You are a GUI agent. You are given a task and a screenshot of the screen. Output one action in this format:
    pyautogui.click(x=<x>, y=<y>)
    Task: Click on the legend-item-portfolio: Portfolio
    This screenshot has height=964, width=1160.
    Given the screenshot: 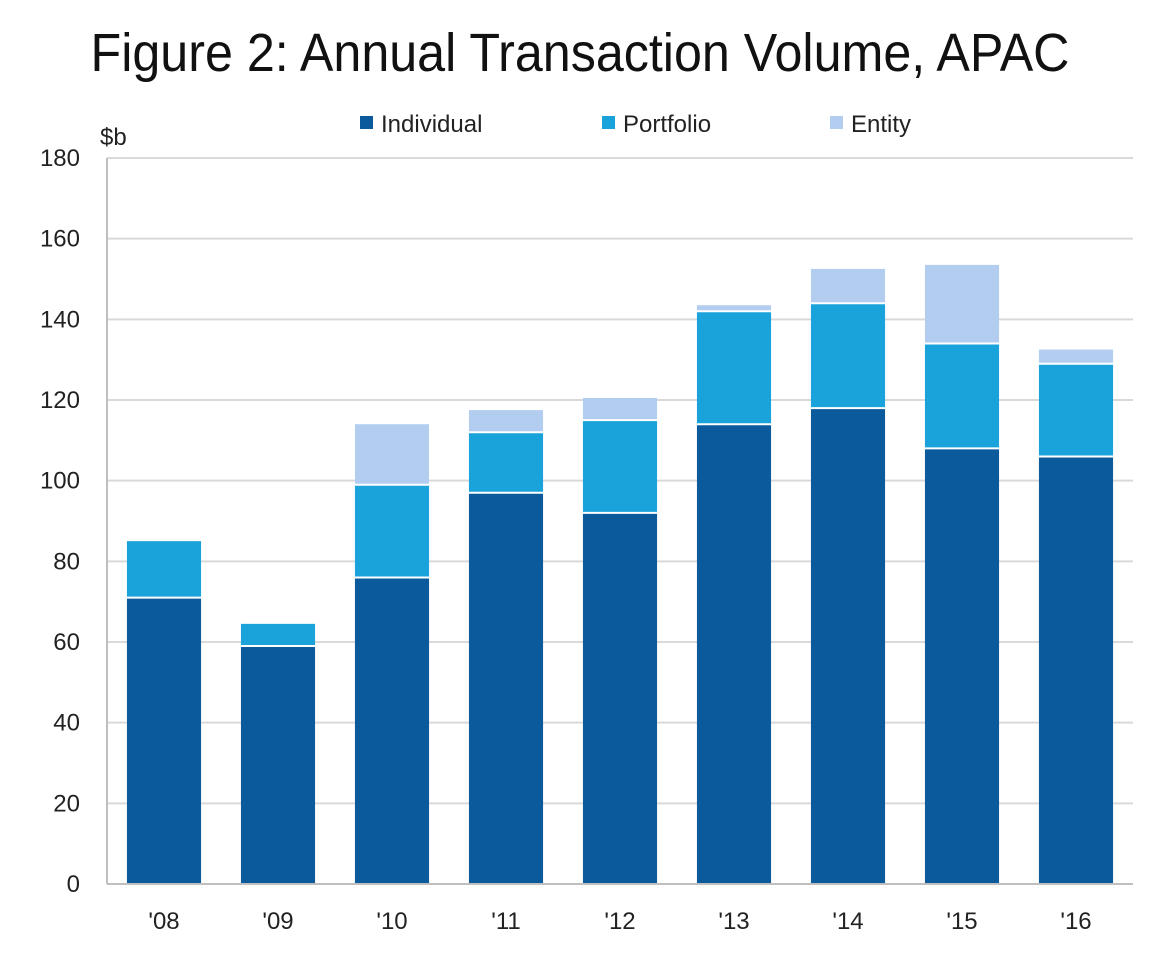 What is the action you would take?
    pyautogui.click(x=656, y=124)
    